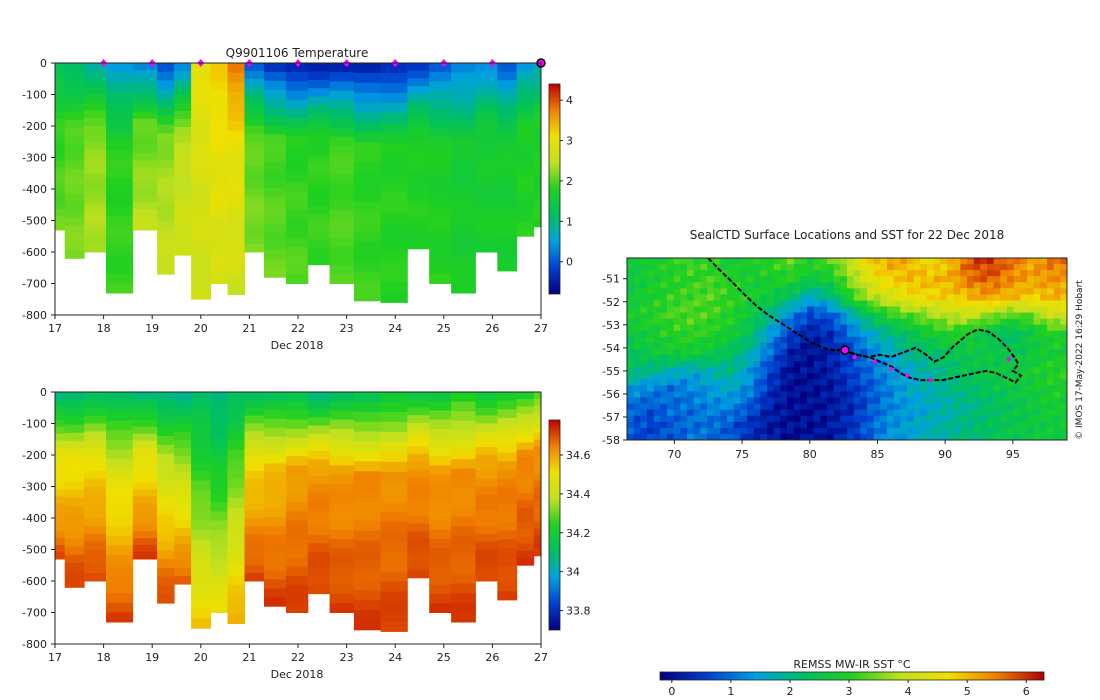 The height and width of the screenshot is (700, 1100). What do you see at coordinates (38, 189) in the screenshot?
I see `temperature-y-ticks: 0-100-200-300-400-500-600-700-800` at bounding box center [38, 189].